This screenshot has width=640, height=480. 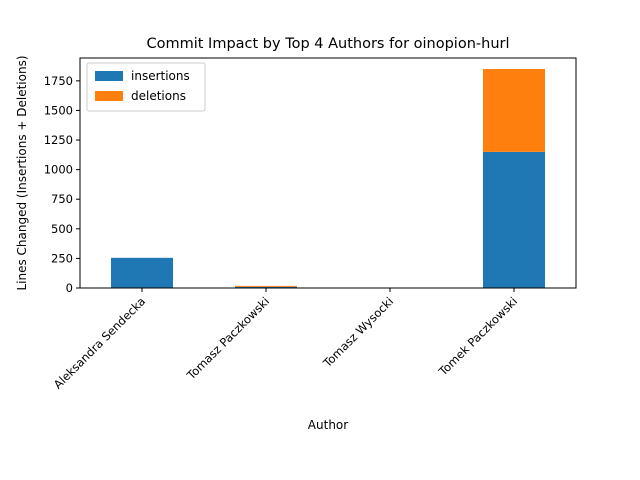 What do you see at coordinates (109, 96) in the screenshot?
I see `legend-swatch-deletions` at bounding box center [109, 96].